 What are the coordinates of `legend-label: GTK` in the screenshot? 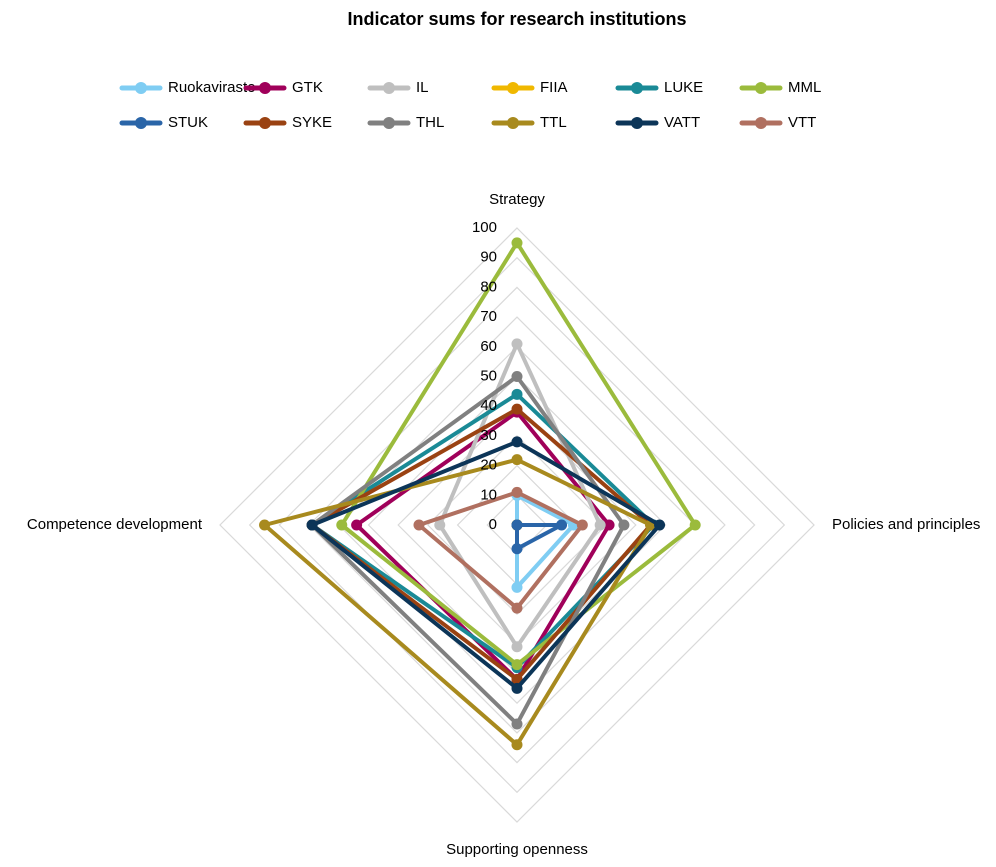 It's located at (307, 87).